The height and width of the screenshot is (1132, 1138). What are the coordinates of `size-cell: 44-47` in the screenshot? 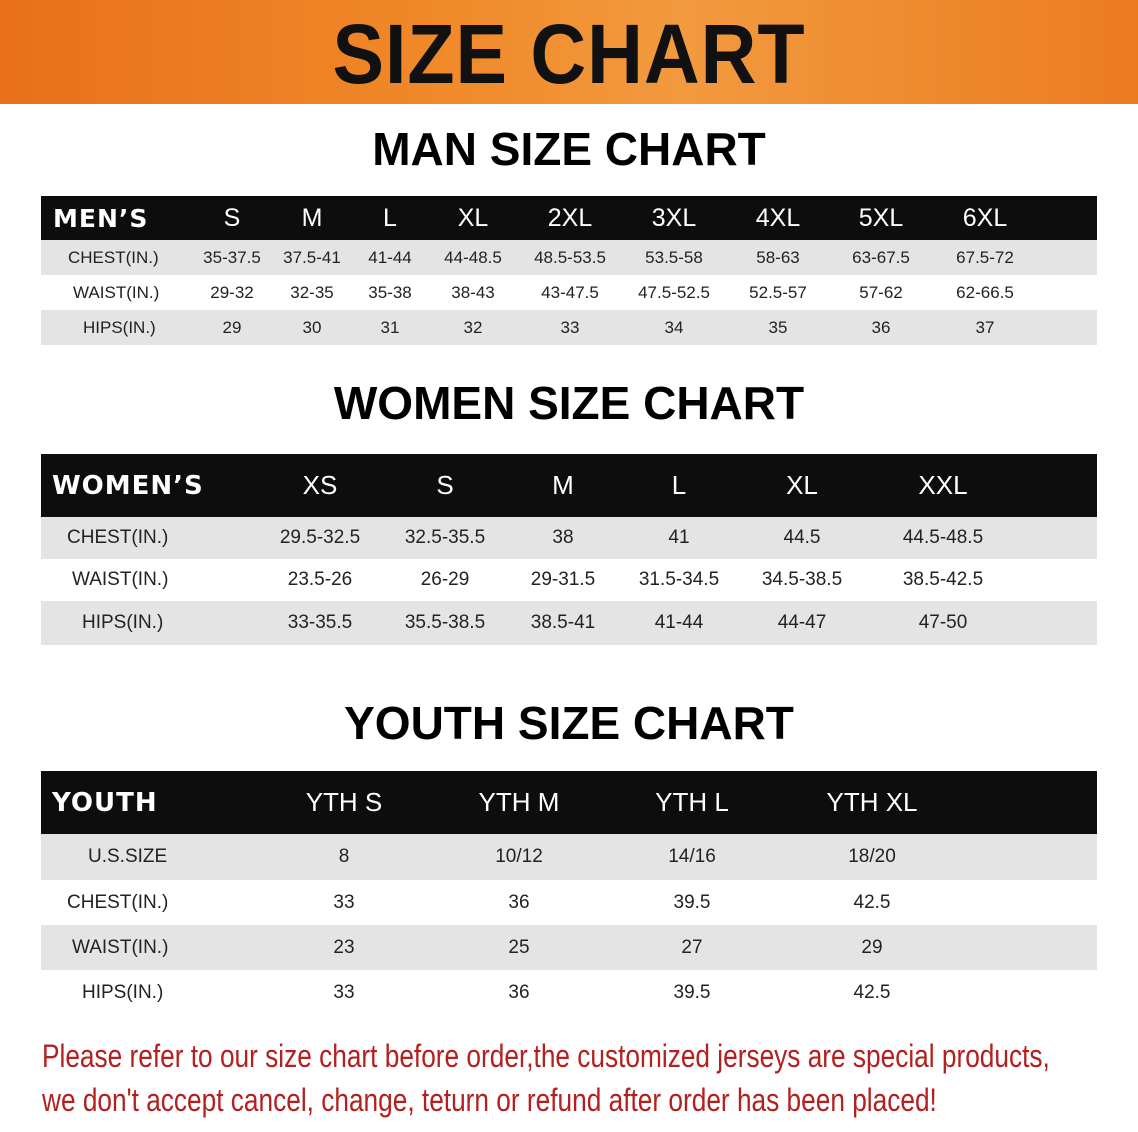 It's located at (802, 622).